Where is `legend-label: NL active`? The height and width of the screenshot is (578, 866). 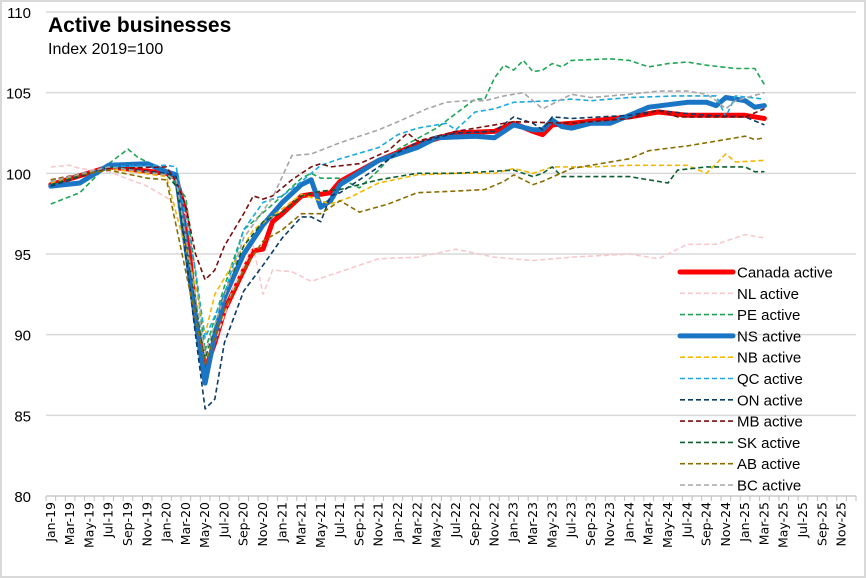 legend-label: NL active is located at coordinates (768, 294).